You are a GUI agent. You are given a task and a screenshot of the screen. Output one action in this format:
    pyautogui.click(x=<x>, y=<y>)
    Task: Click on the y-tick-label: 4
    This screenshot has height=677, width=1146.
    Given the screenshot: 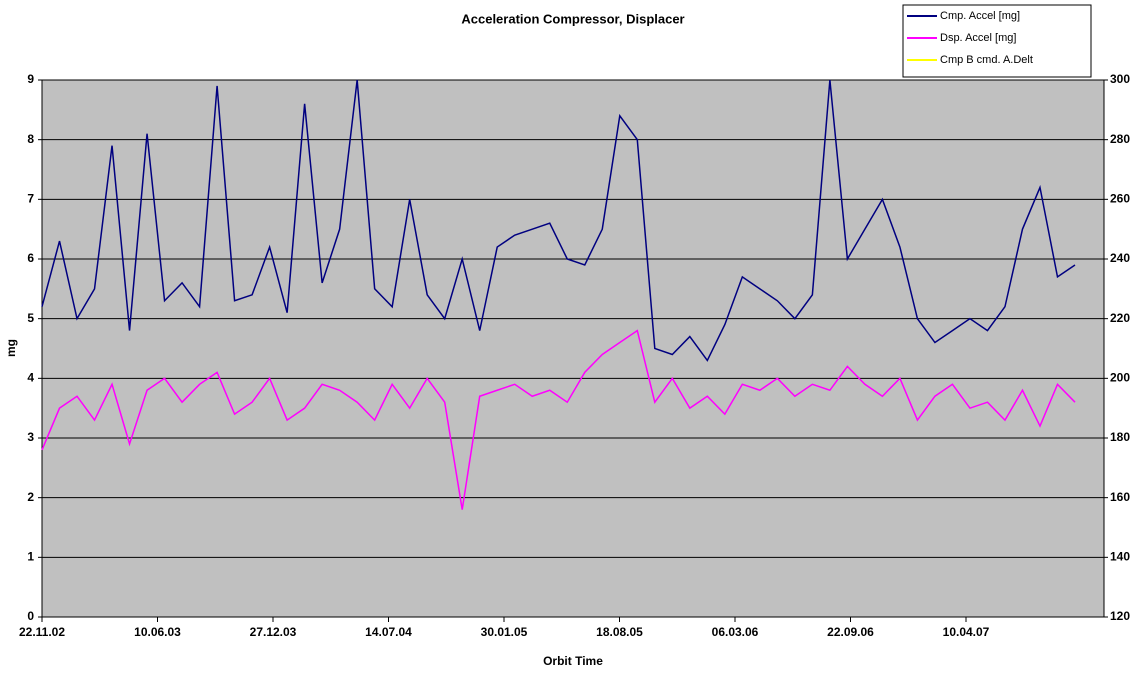 What is the action you would take?
    pyautogui.click(x=30, y=378)
    